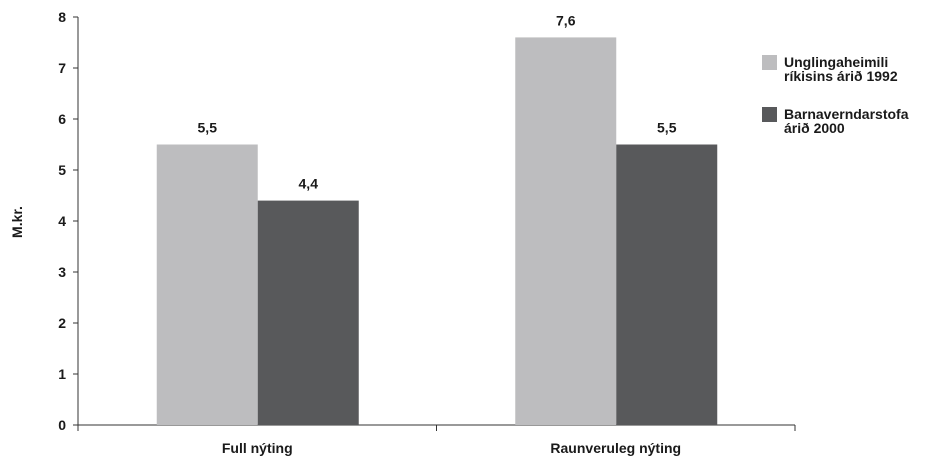  I want to click on y-tick-label: 1, so click(62, 374).